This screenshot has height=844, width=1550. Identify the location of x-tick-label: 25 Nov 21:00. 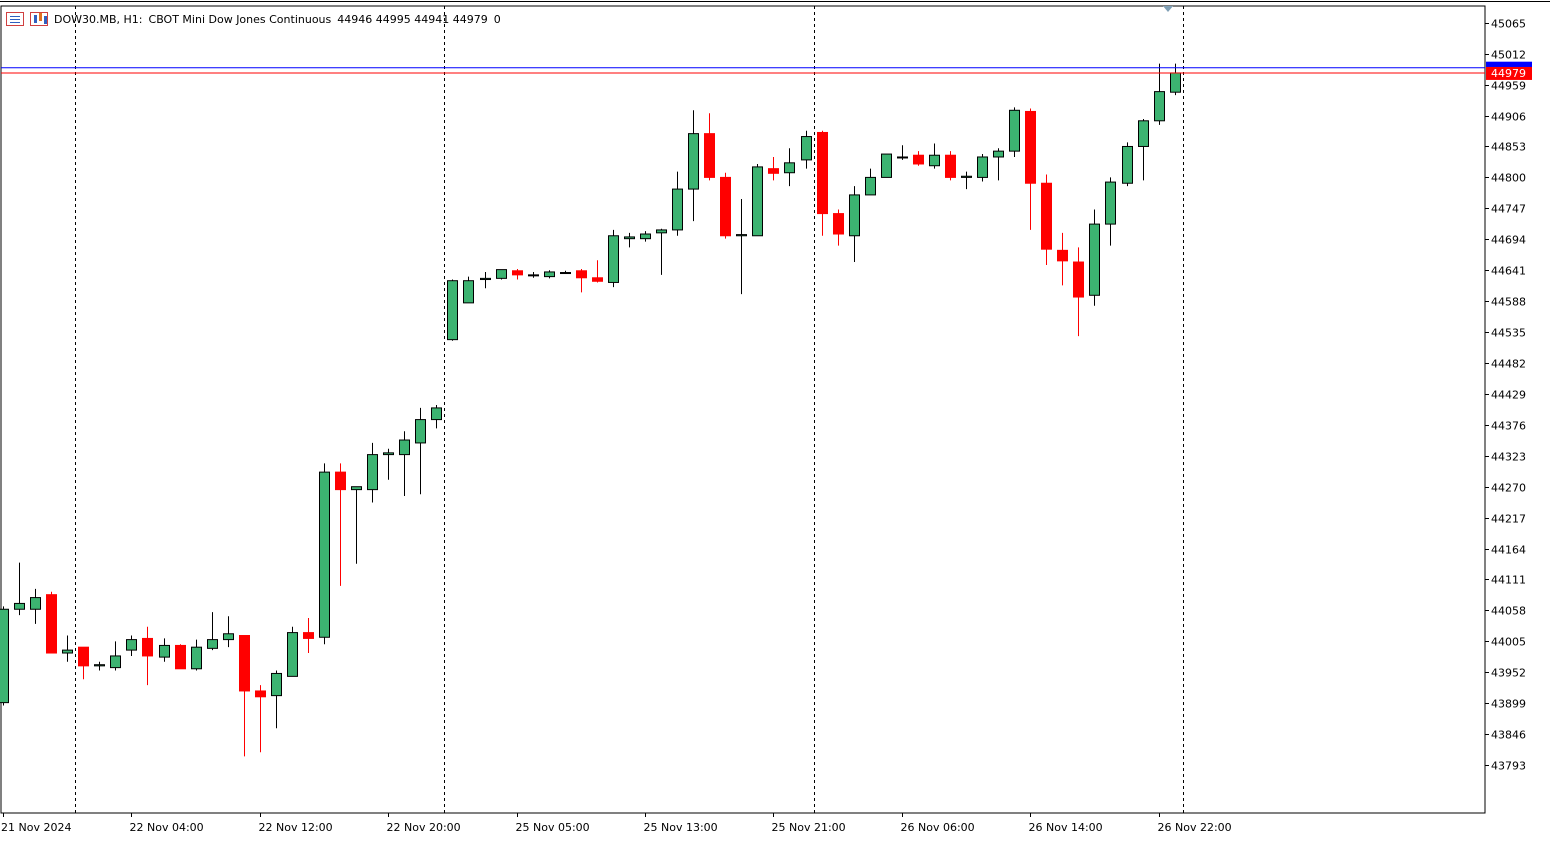
(809, 827).